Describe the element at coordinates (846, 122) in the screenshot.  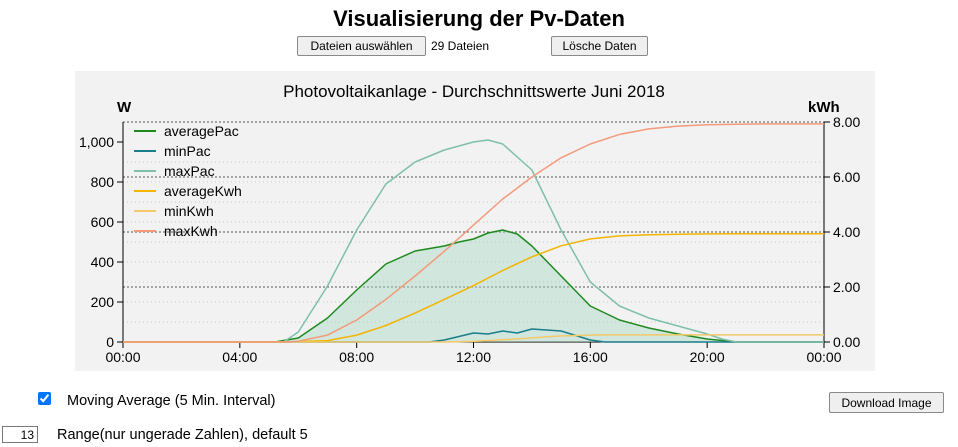
I see `y-right-tick-label: 8.00` at that location.